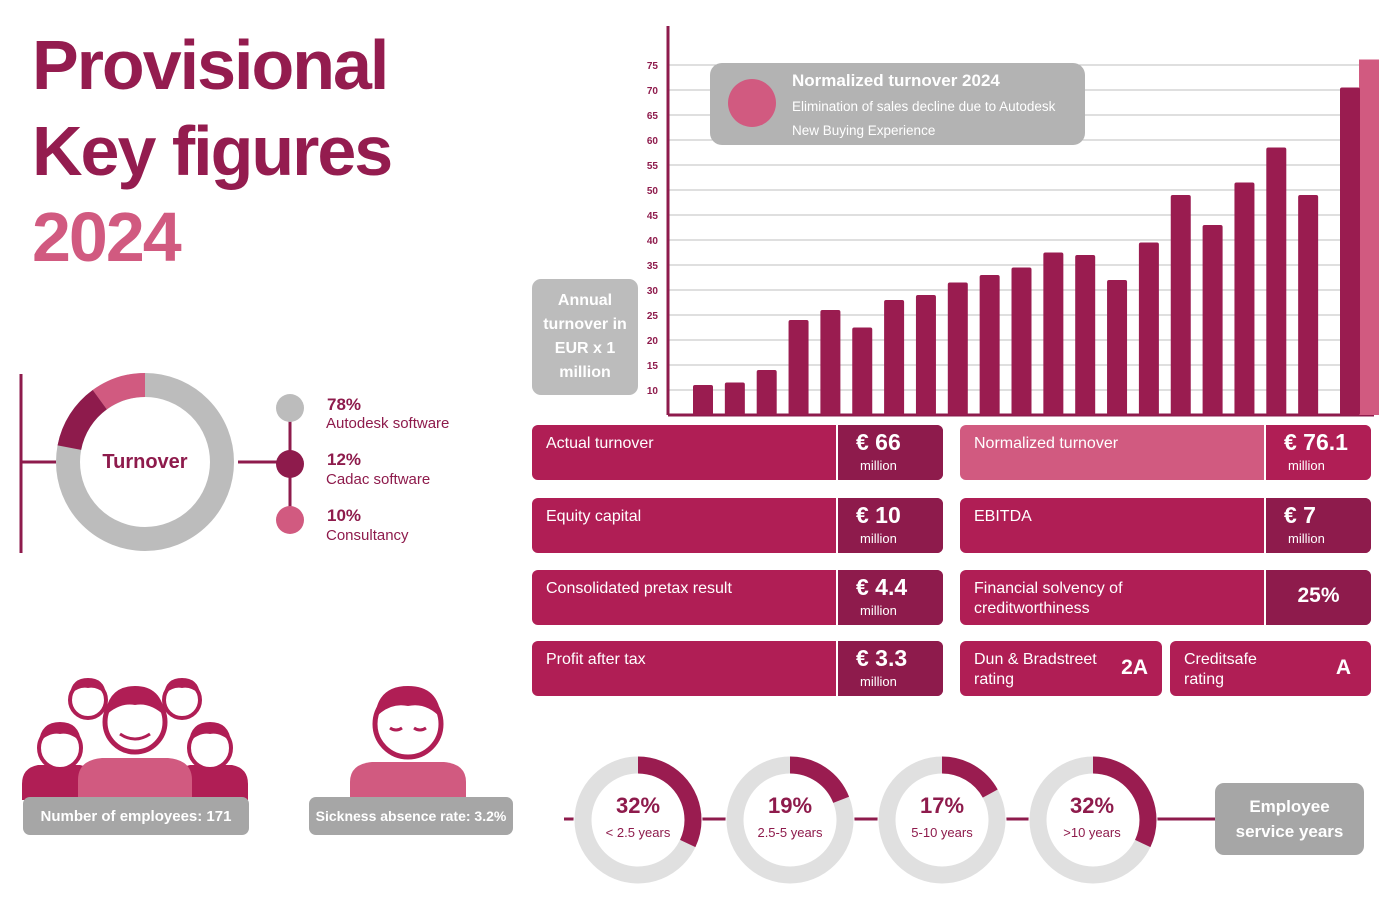 The image size is (1400, 909). What do you see at coordinates (752, 103) in the screenshot?
I see `normalized-legend-dot` at bounding box center [752, 103].